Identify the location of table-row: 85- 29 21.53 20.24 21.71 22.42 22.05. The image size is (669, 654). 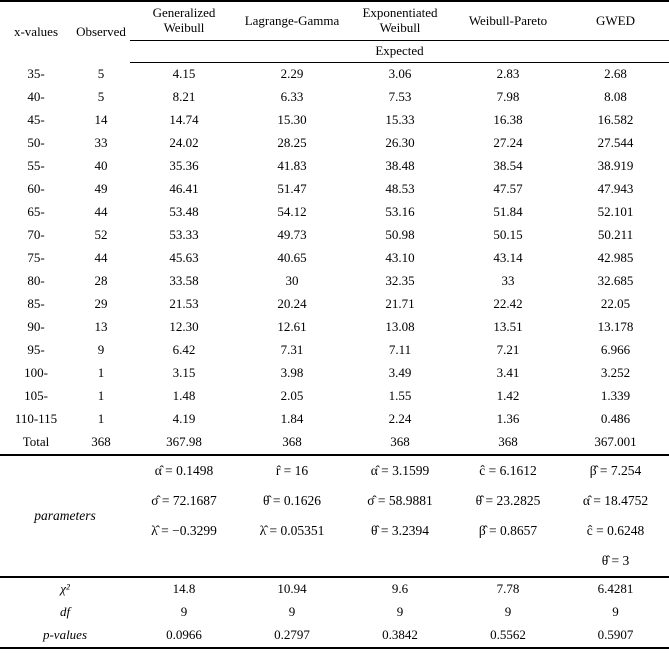
(334, 304).